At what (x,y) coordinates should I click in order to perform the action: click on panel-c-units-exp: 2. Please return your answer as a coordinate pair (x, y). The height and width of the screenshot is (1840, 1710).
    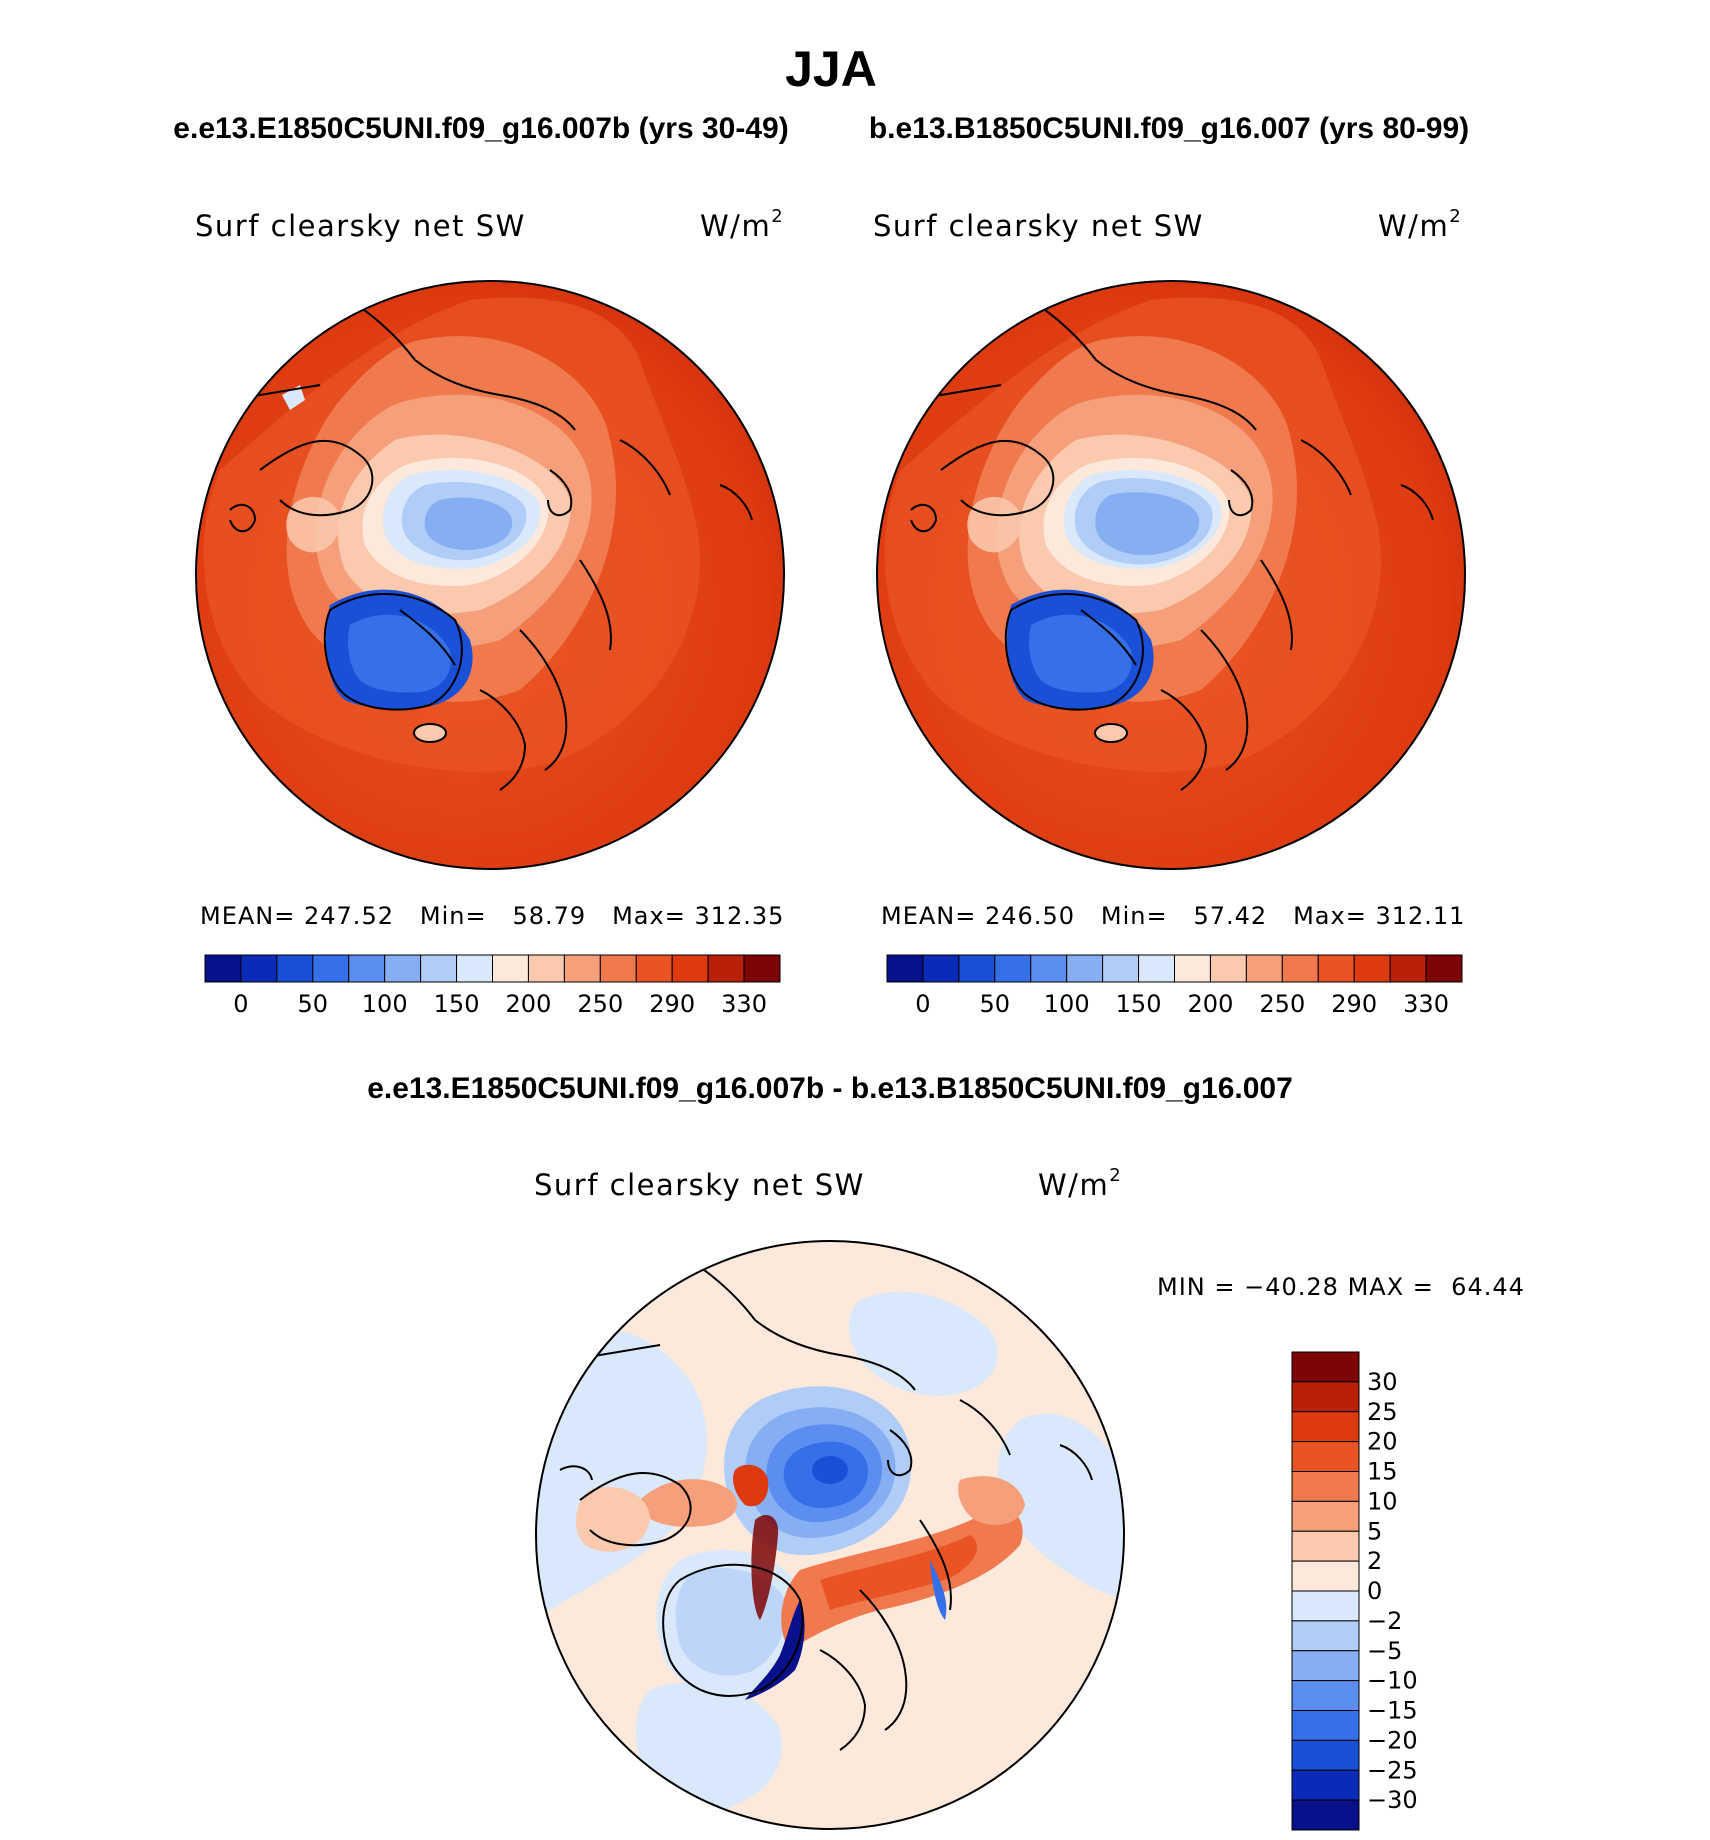
    Looking at the image, I should click on (1115, 1175).